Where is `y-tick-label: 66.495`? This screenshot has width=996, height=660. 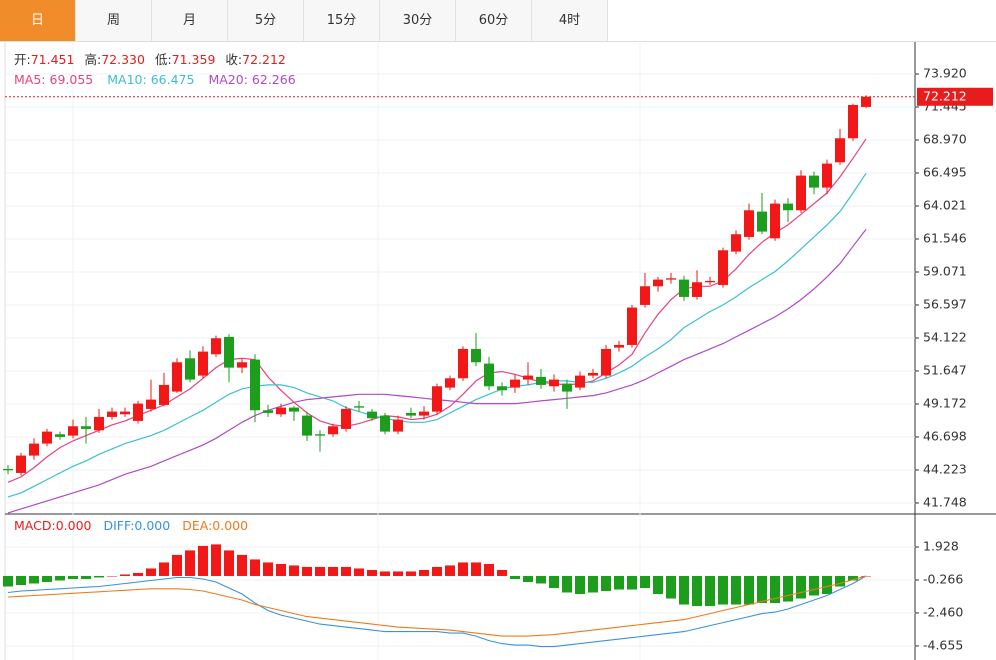 y-tick-label: 66.495 is located at coordinates (945, 172).